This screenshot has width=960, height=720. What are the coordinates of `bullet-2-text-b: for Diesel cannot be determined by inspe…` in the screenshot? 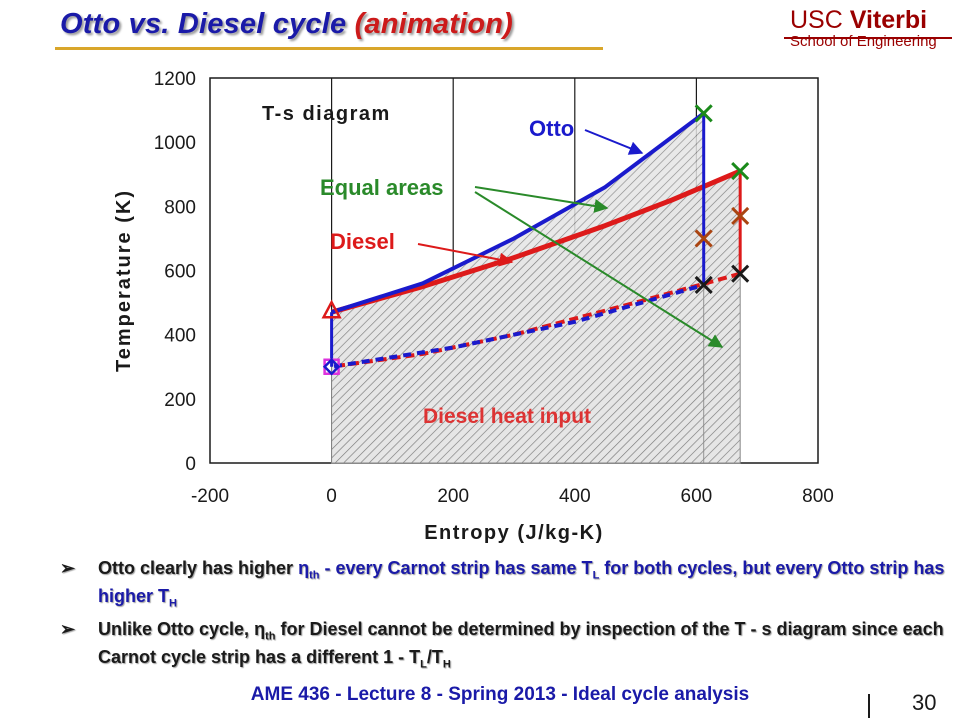 It's located at (521, 645).